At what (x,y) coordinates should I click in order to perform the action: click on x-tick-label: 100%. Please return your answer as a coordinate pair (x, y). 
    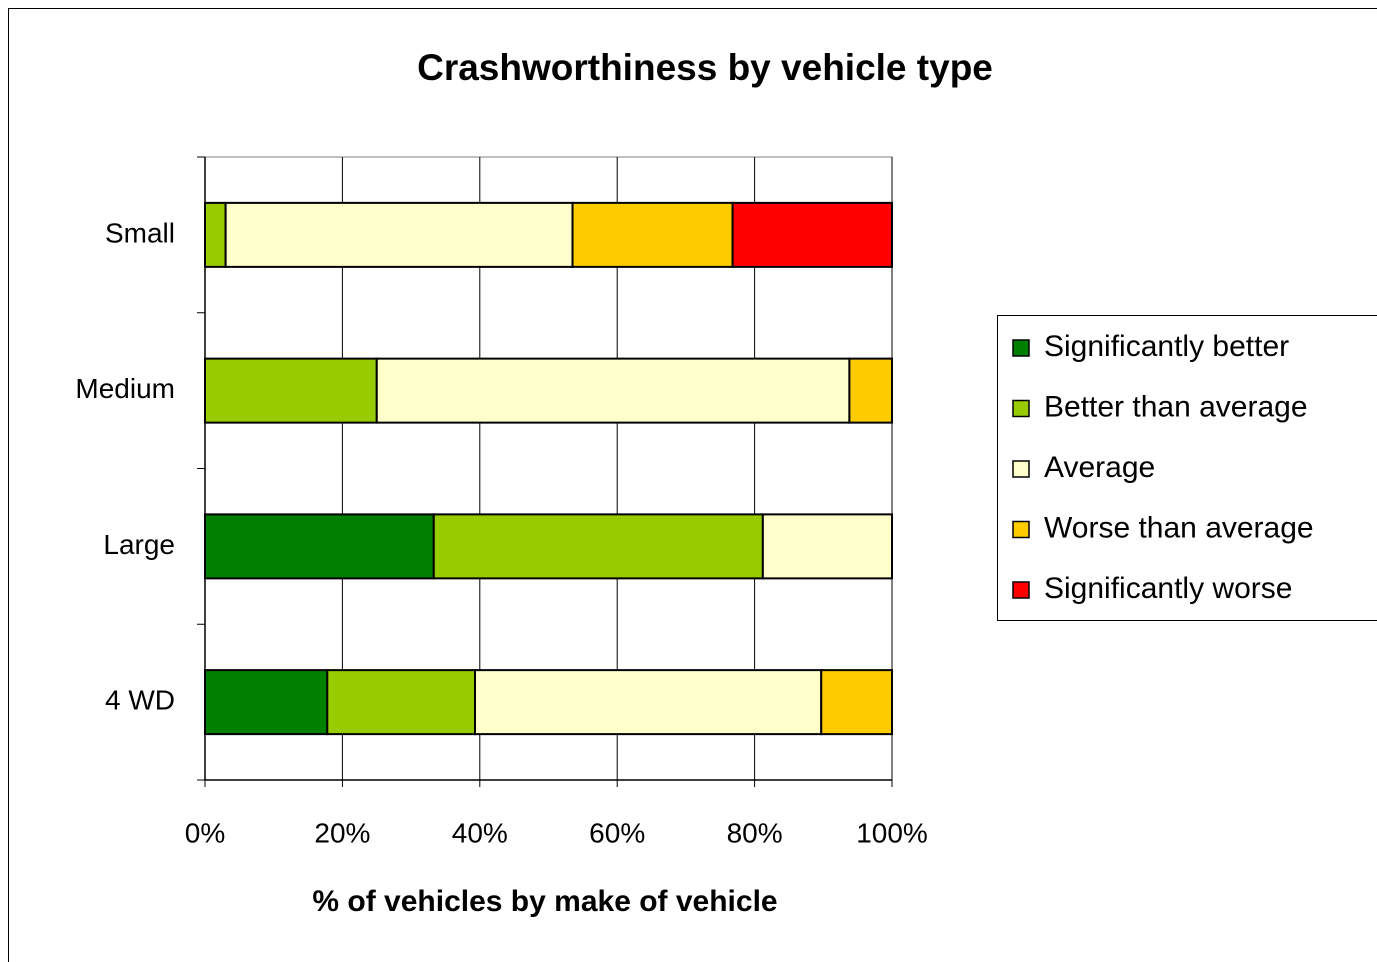
    Looking at the image, I should click on (892, 832).